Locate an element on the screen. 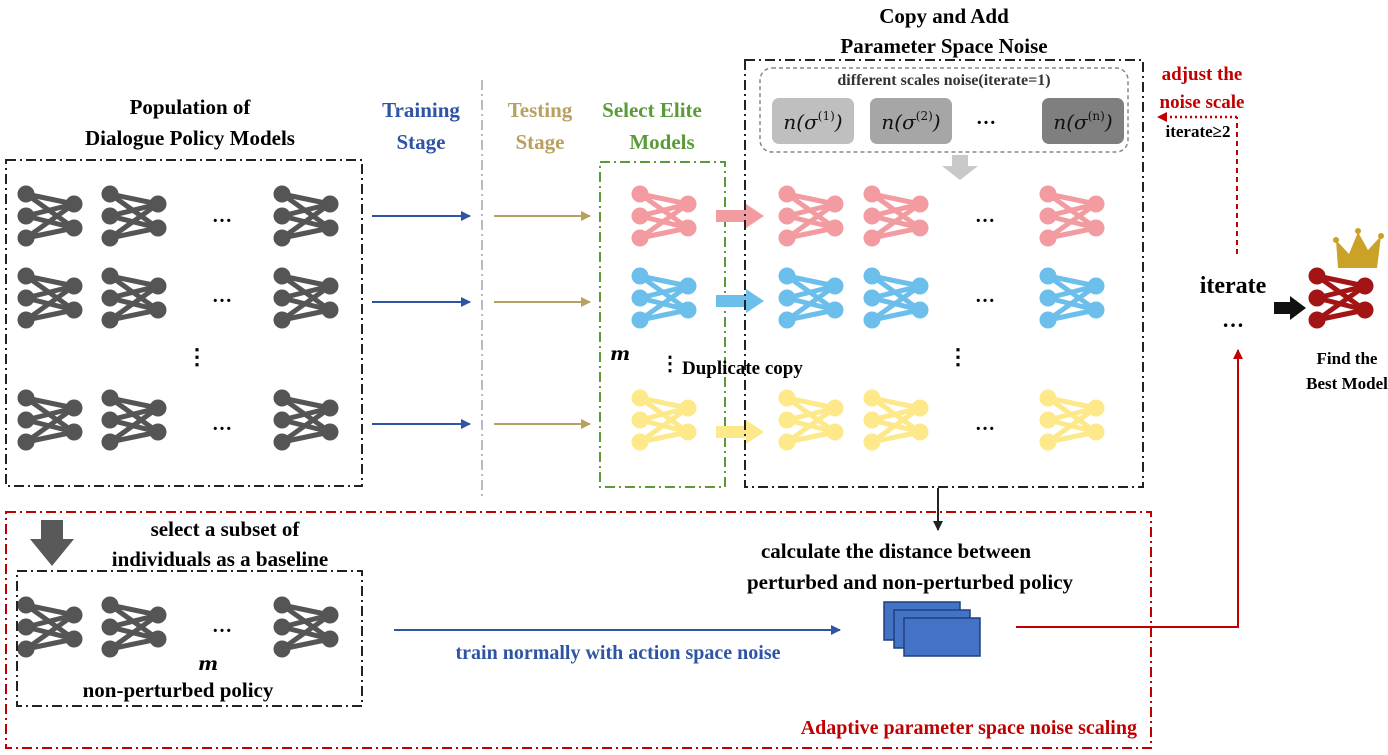 This screenshot has height=755, width=1388. find-best-model-2: Best Model is located at coordinates (1347, 383).